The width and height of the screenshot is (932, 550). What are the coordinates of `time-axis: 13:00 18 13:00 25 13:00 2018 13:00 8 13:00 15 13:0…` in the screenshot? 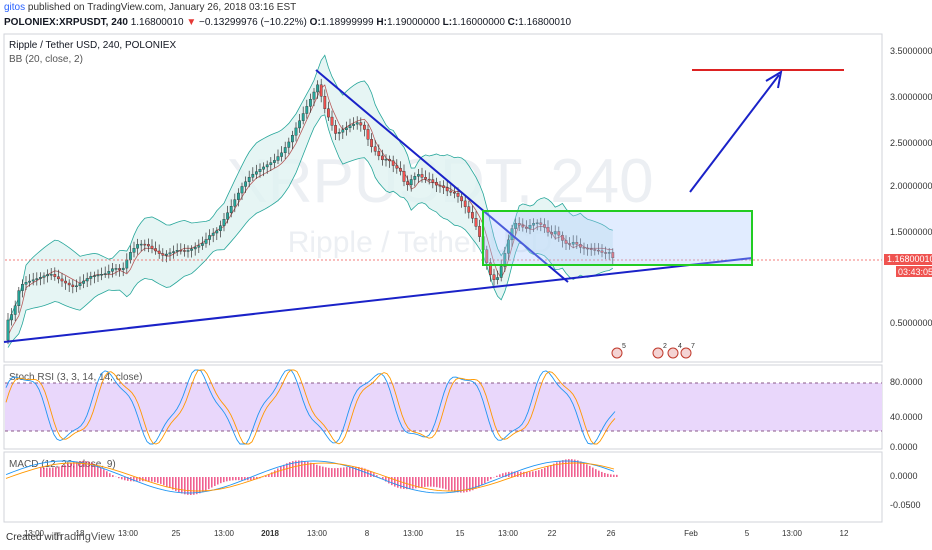 It's located at (436, 533).